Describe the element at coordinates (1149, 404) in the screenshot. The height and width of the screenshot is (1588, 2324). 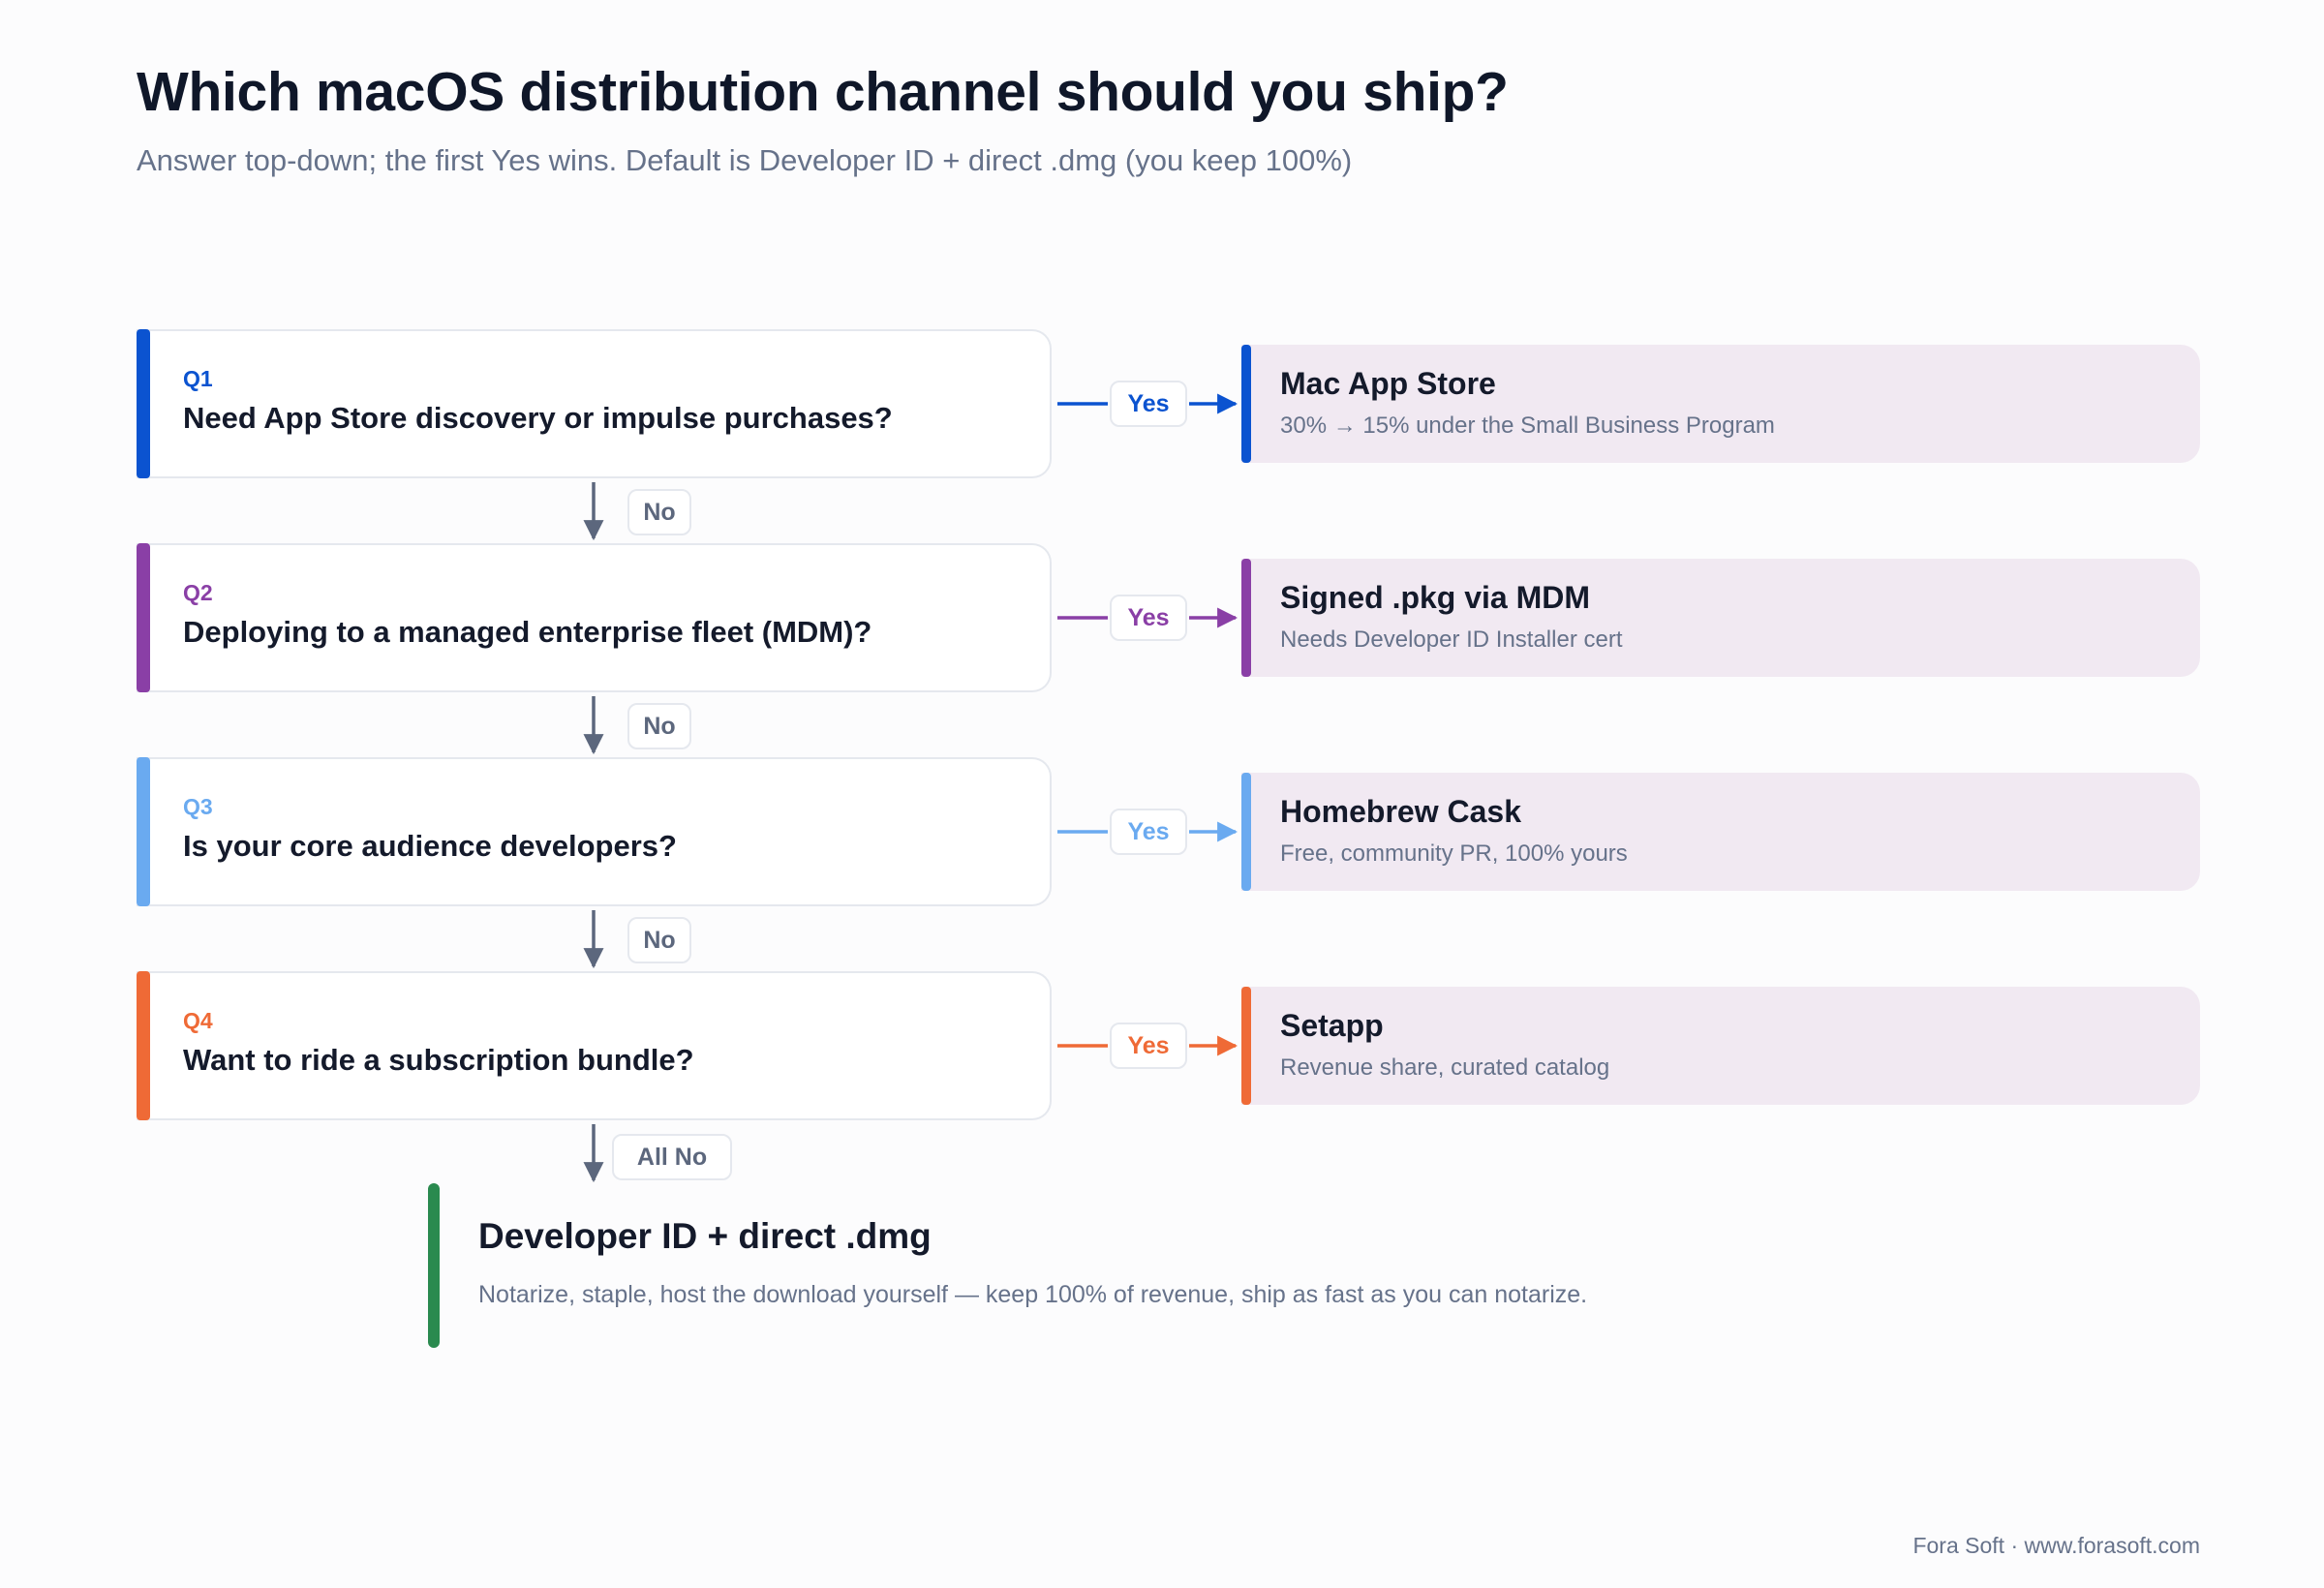
I see `yes-label-q1: Yes` at that location.